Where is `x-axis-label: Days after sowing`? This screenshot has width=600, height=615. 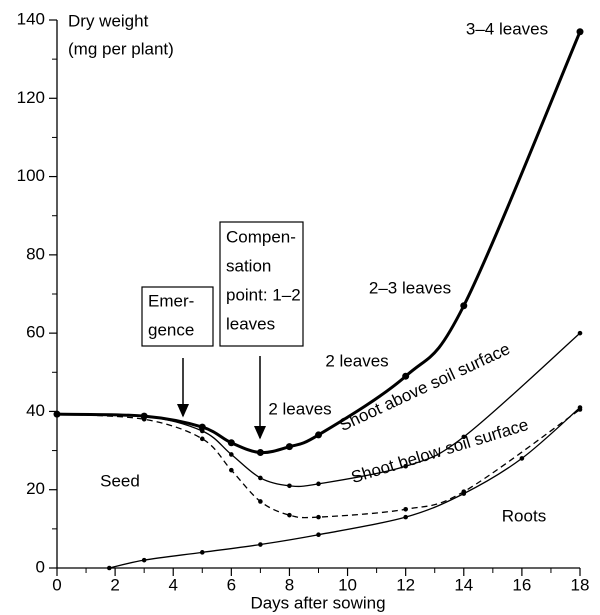 x-axis-label: Days after sowing is located at coordinates (317, 602).